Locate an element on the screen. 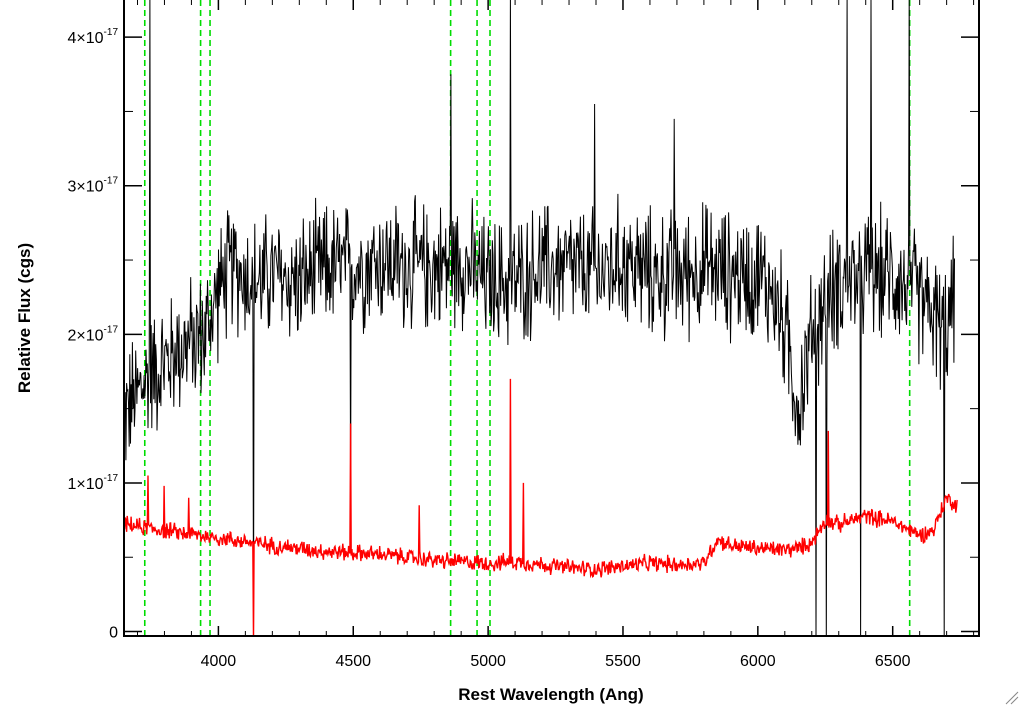  x-tick-label: 4500 is located at coordinates (353, 661).